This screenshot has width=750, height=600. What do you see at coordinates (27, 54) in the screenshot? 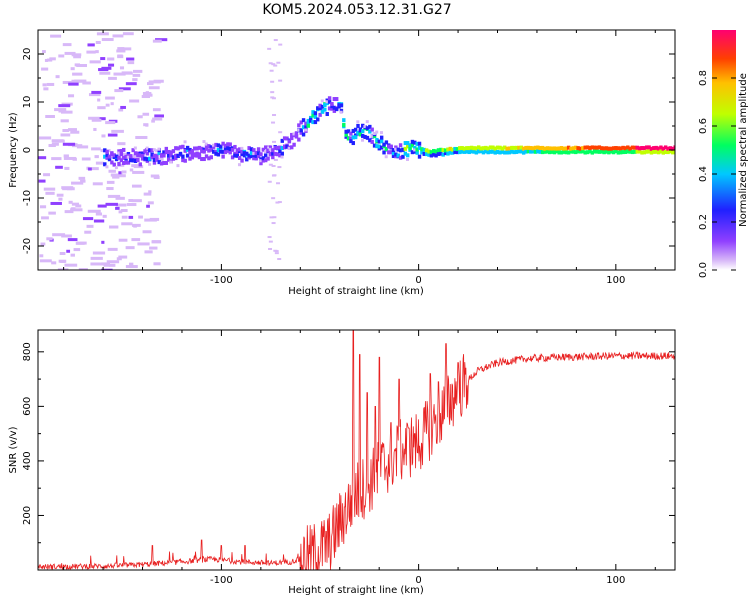
I see `spectrogram-ytick-label: 20` at bounding box center [27, 54].